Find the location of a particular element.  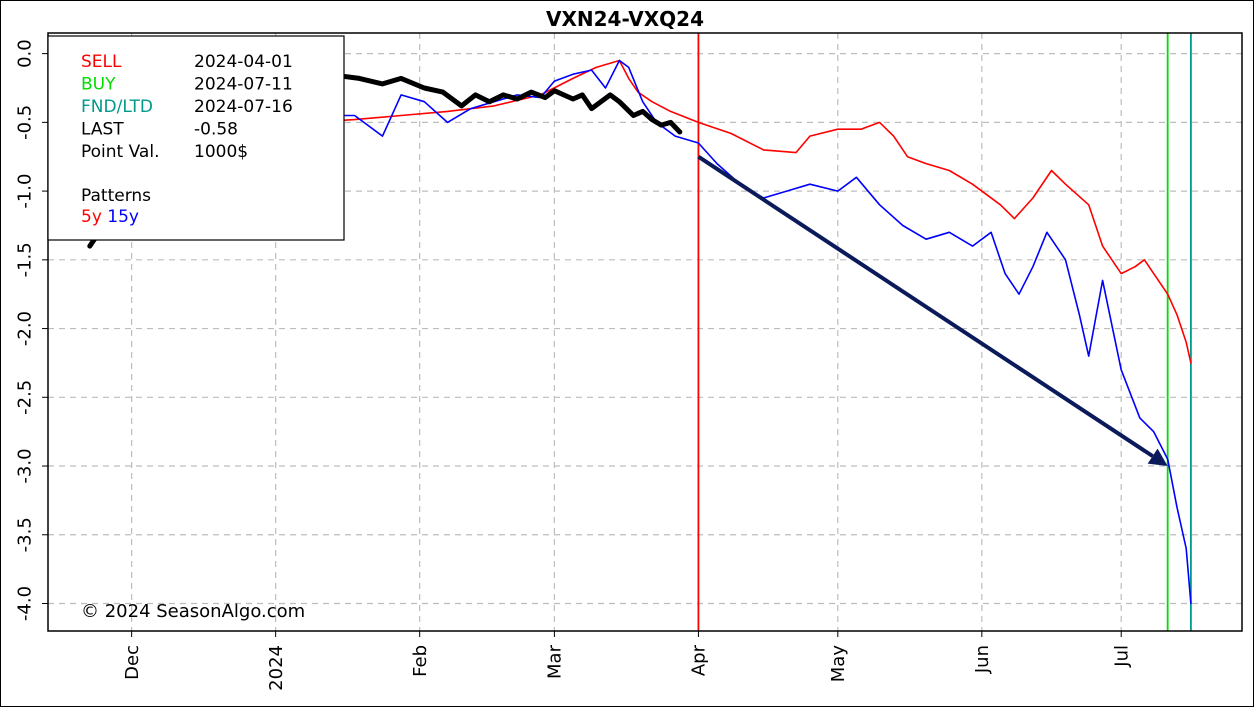

legend-pattern-5y: 5y is located at coordinates (91, 217).